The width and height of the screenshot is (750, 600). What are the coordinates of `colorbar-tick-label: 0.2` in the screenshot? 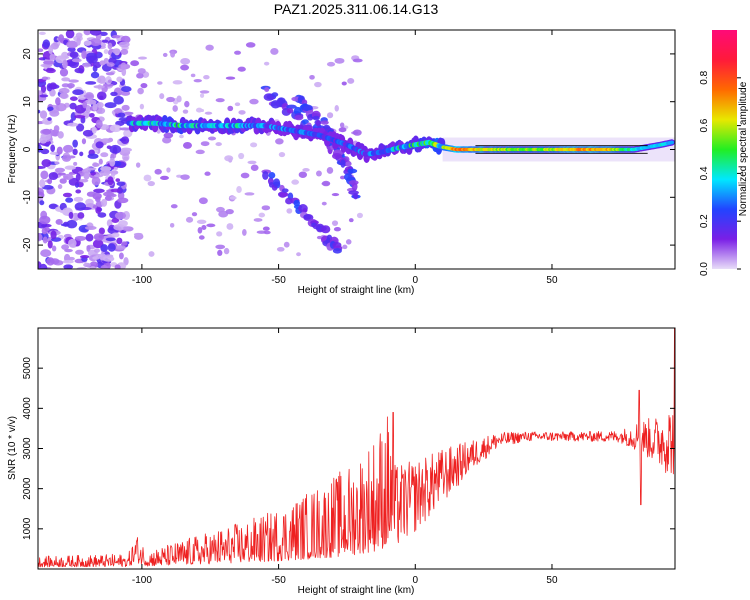 It's located at (704, 221).